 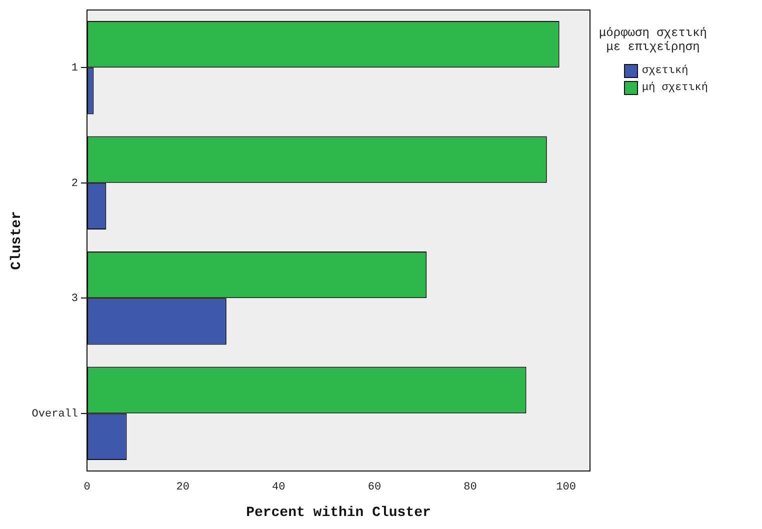 I want to click on legend-label: μή σχετική, so click(x=675, y=88).